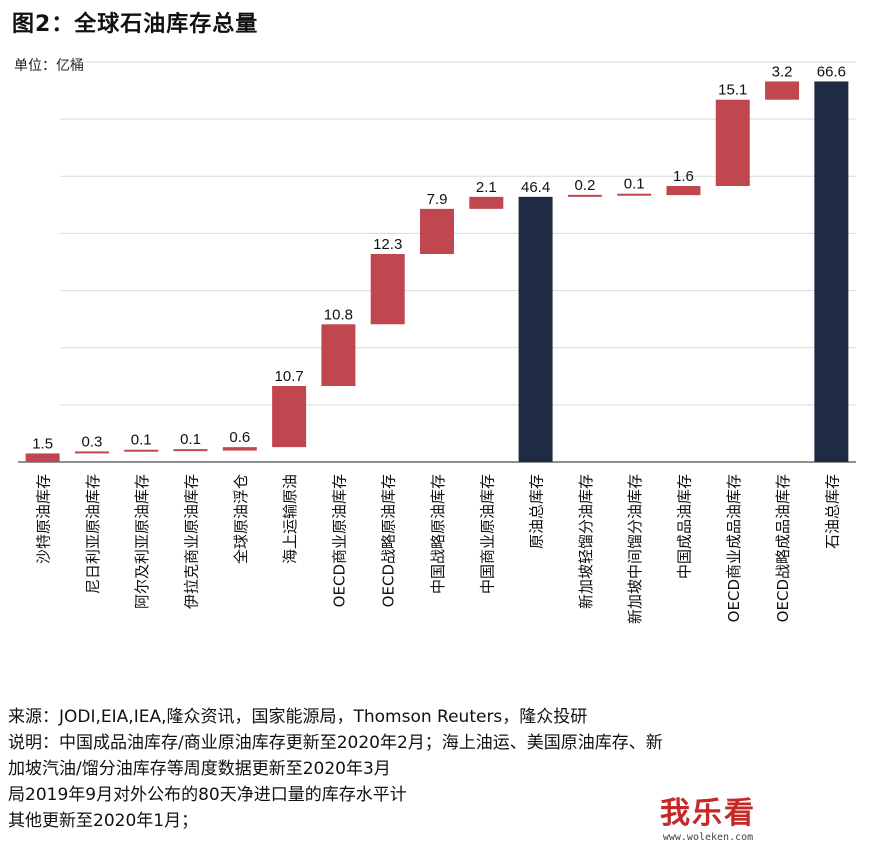 This screenshot has width=876, height=860. I want to click on explanation-line-3: 局2019年9月对外公布的80天净进口量的库存水平计, so click(207, 795).